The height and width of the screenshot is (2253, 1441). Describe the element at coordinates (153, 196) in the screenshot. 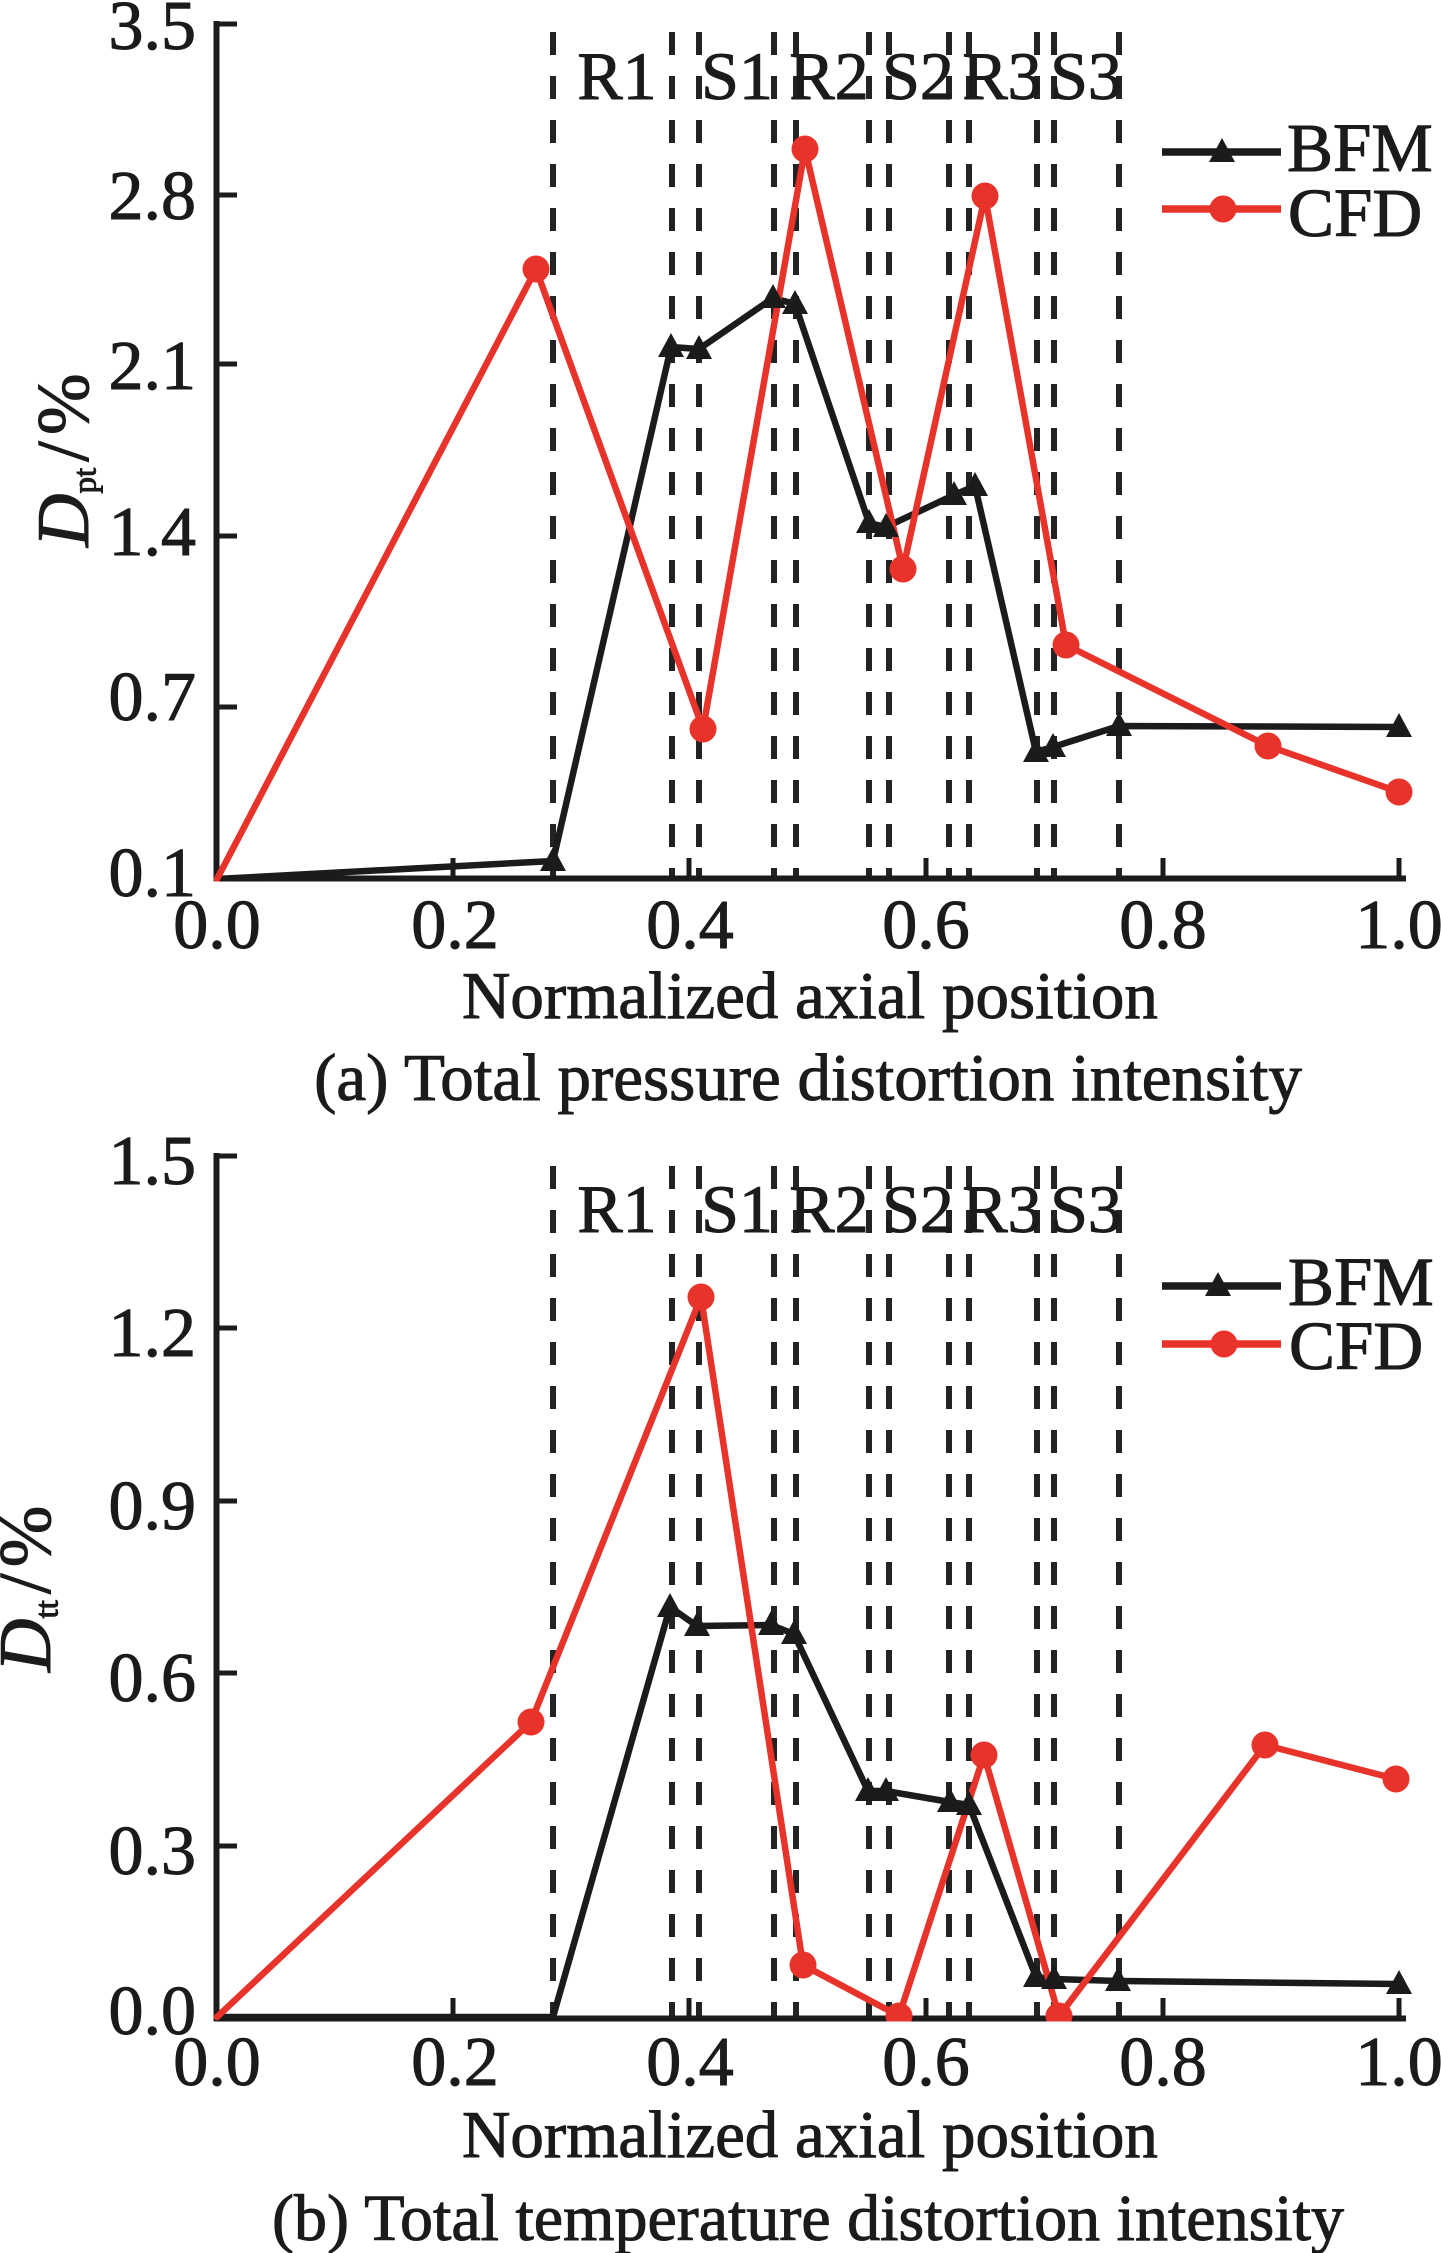

I see `svg-text: 2.8` at that location.